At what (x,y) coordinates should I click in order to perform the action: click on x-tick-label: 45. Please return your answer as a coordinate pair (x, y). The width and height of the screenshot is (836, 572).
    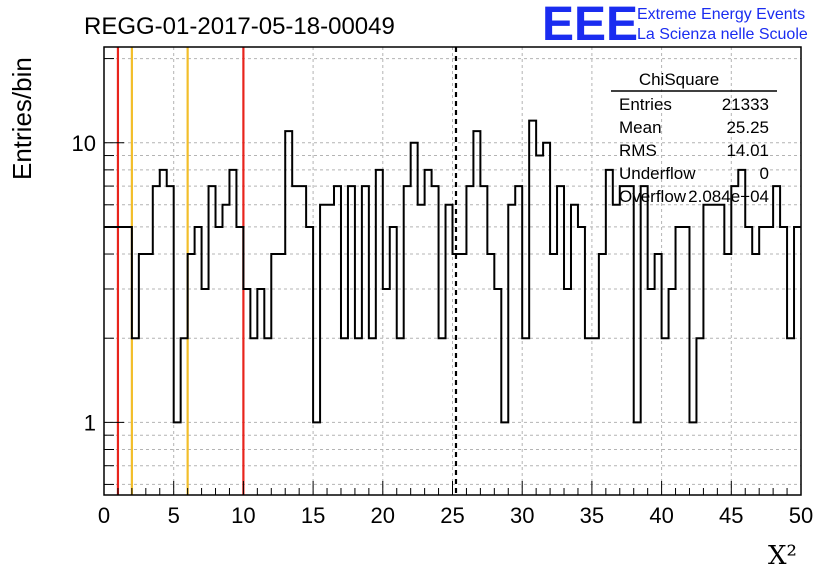
    Looking at the image, I should click on (731, 515).